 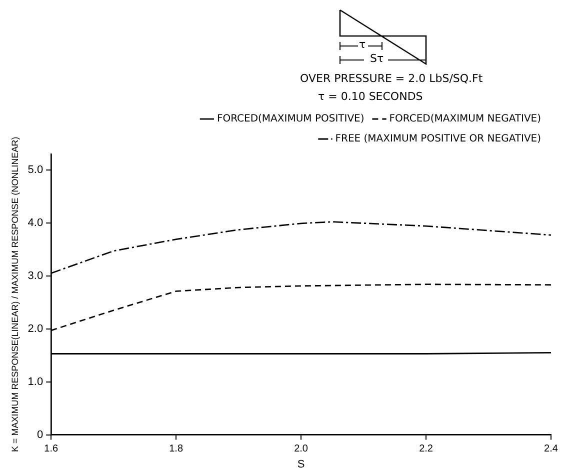 I want to click on text: OVER PRESSURE = 2.0 LbS/SQ.Ft, so click(x=391, y=78).